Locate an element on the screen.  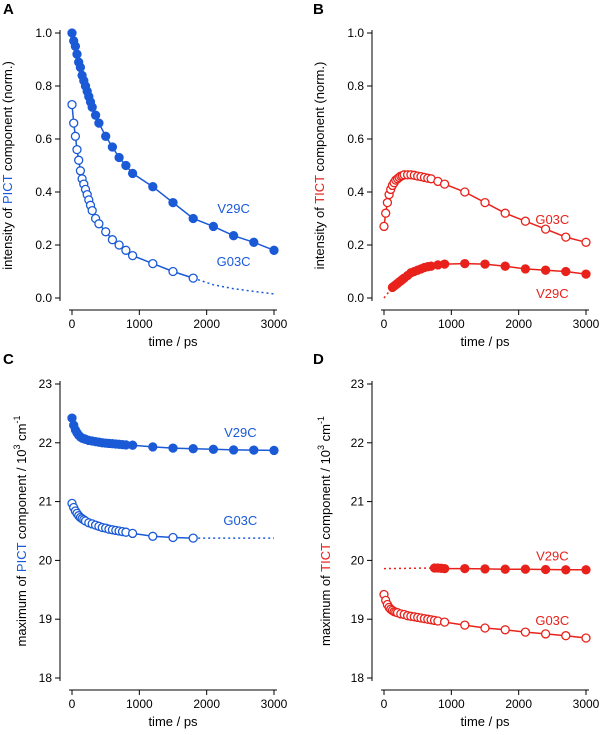
y-axis-label: intensity of TICT component (norm.) is located at coordinates (319, 166).